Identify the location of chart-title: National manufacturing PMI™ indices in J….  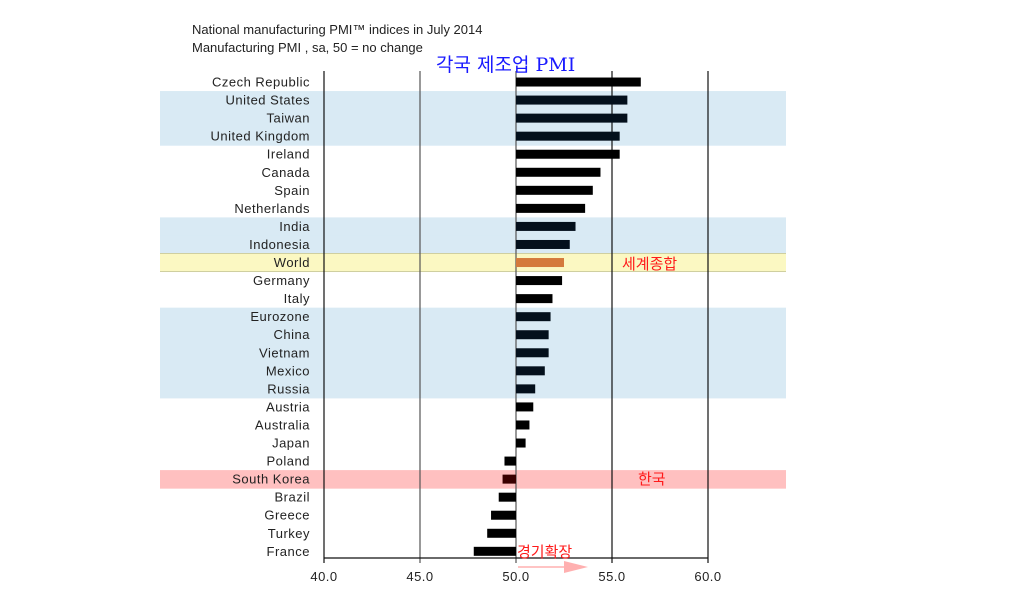
(337, 29).